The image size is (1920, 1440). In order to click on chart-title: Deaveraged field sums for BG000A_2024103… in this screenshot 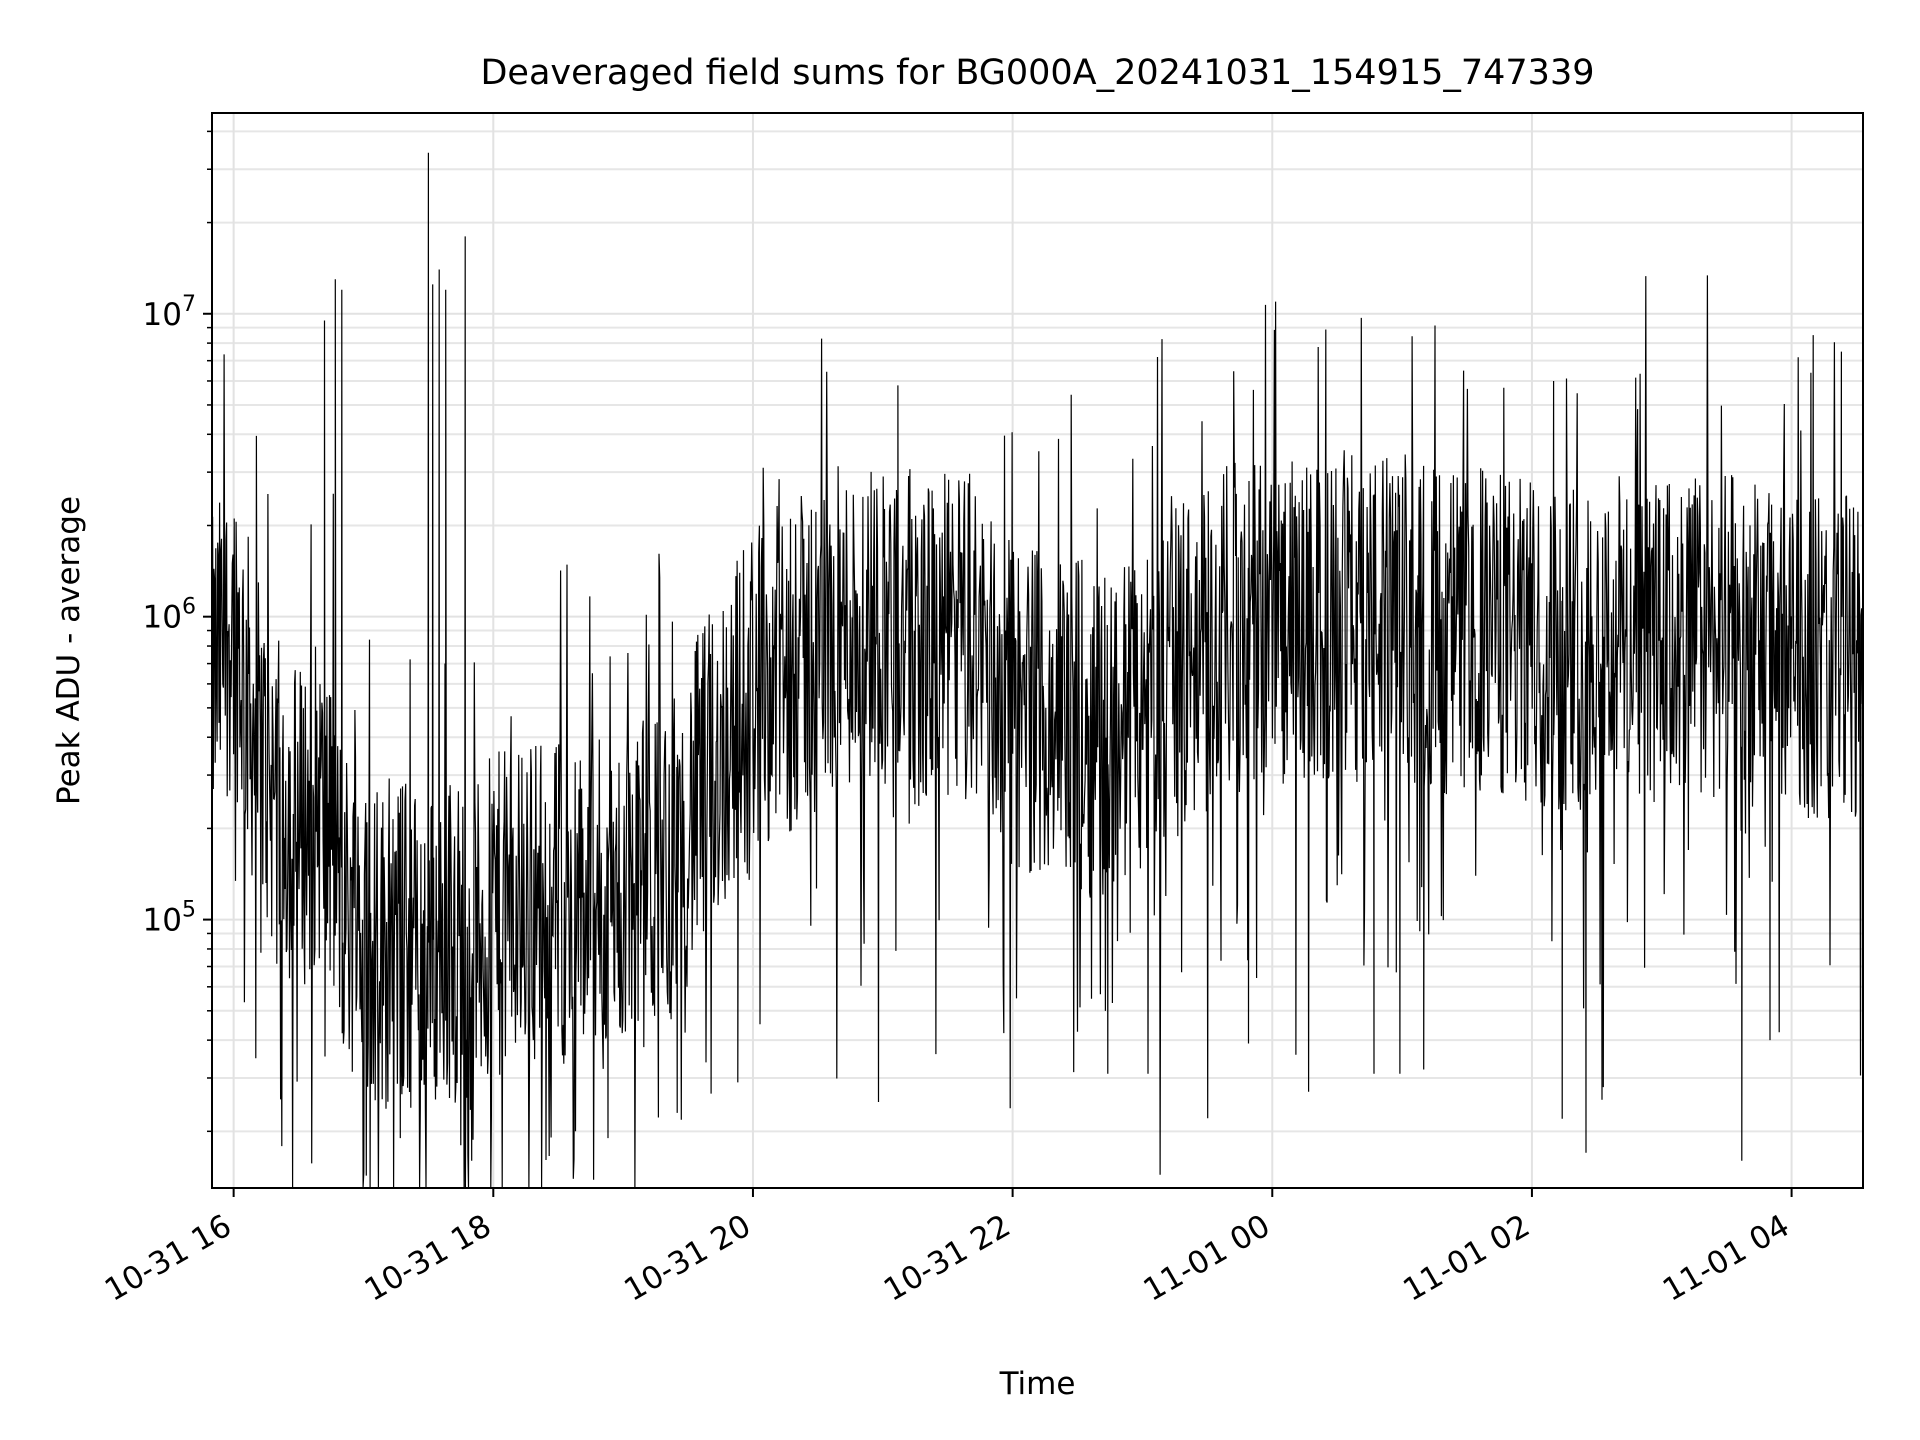, I will do `click(1037, 73)`.